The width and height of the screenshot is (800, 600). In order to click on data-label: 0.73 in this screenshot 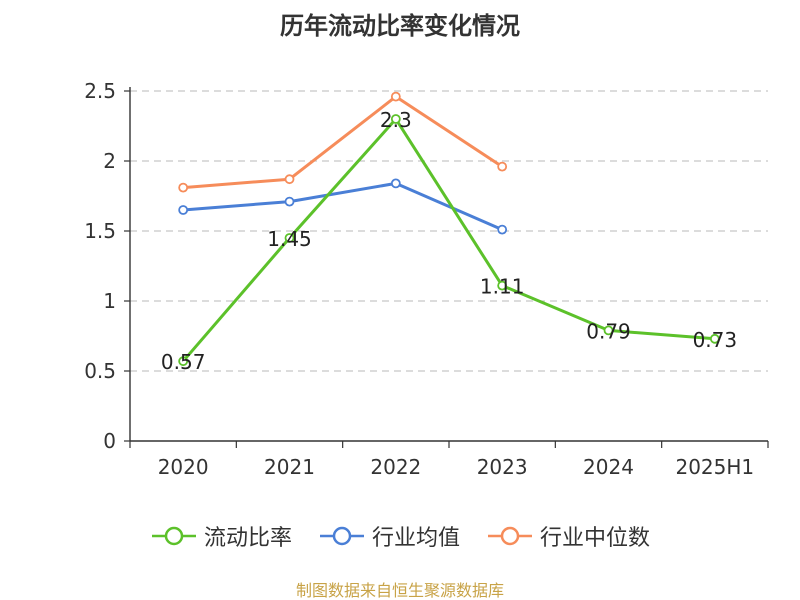, I will do `click(715, 340)`.